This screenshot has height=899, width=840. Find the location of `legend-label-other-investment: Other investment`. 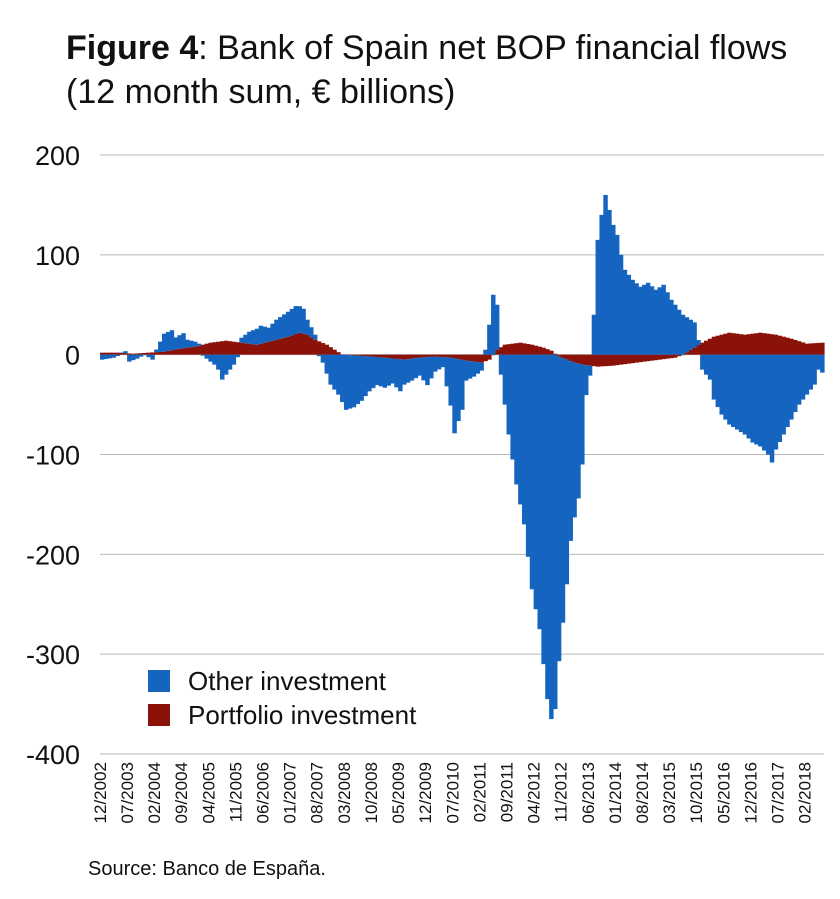

legend-label-other-investment: Other investment is located at coordinates (287, 680).